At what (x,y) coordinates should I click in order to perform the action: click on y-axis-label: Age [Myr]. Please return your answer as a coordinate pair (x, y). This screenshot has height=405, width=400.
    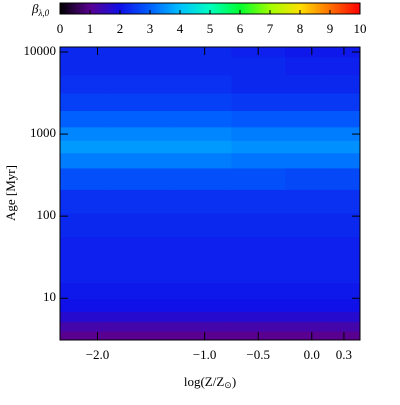
    Looking at the image, I should click on (10, 193).